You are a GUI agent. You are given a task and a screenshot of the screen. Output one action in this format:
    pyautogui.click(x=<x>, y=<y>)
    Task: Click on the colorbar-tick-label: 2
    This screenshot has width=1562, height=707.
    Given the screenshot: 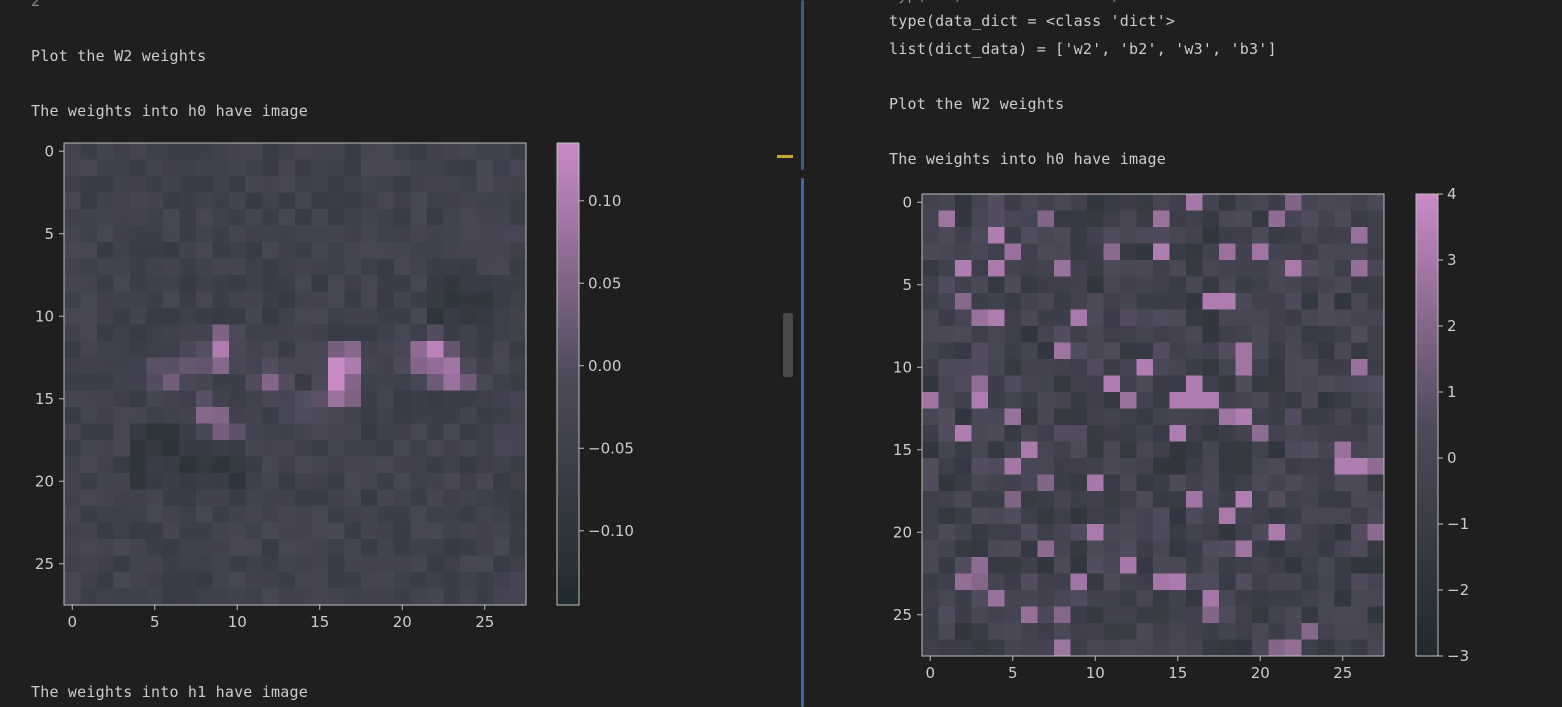 What is the action you would take?
    pyautogui.click(x=1452, y=326)
    